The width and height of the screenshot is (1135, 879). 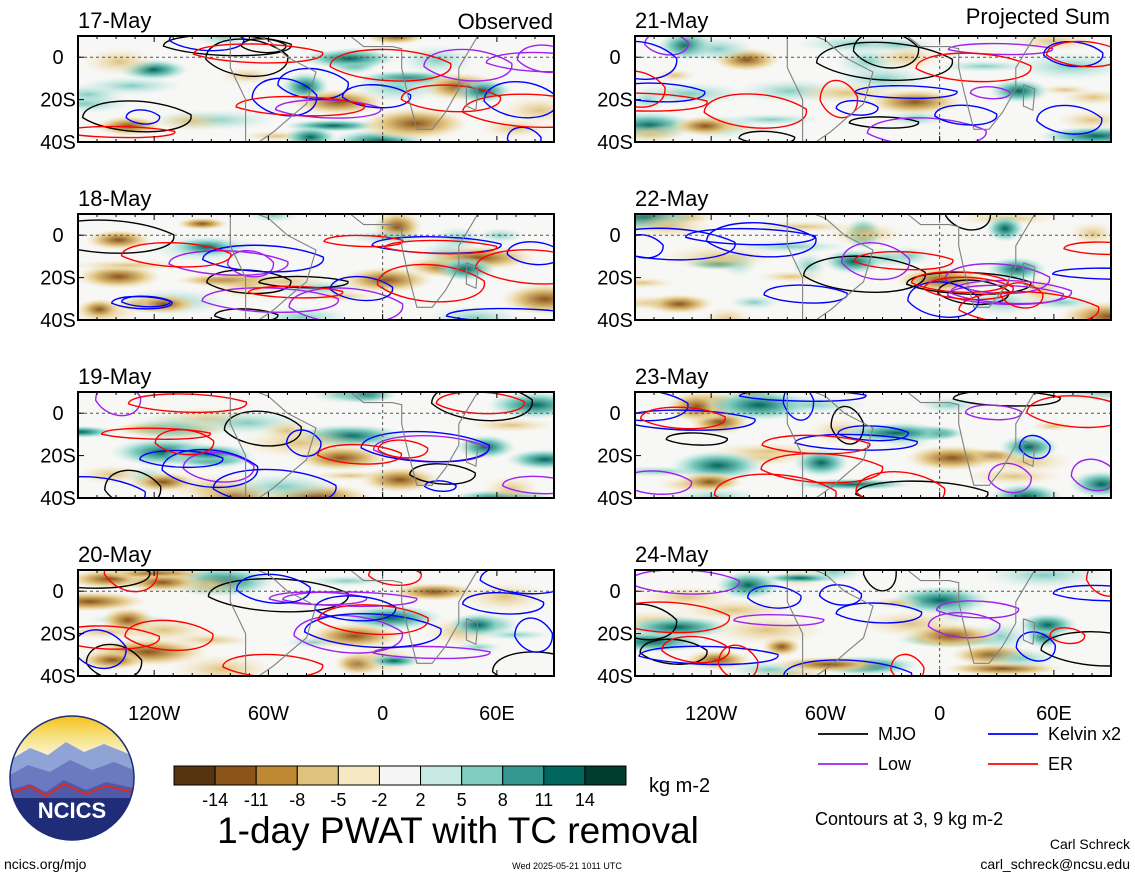 What do you see at coordinates (72, 778) in the screenshot?
I see `ncics-logo: NCICS` at bounding box center [72, 778].